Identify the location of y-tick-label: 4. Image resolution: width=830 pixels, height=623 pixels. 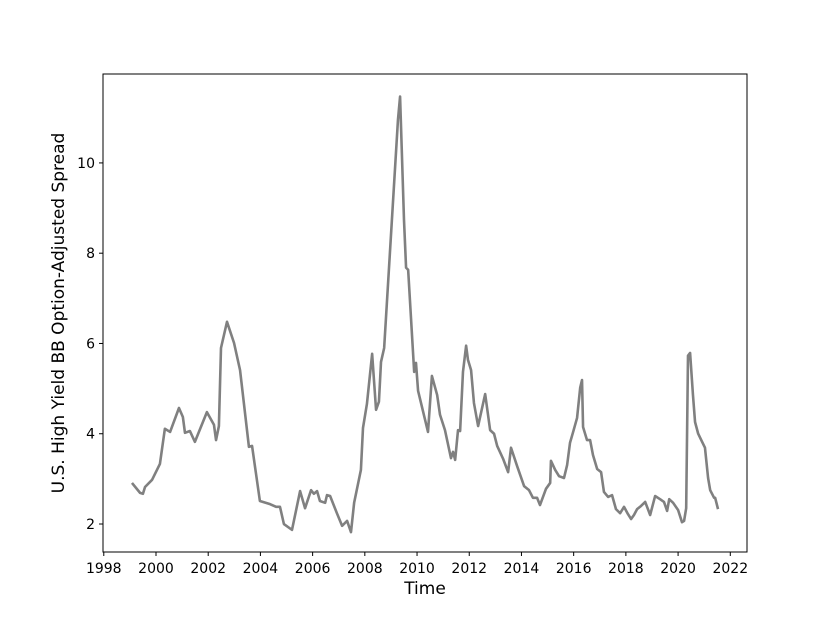
(90, 435).